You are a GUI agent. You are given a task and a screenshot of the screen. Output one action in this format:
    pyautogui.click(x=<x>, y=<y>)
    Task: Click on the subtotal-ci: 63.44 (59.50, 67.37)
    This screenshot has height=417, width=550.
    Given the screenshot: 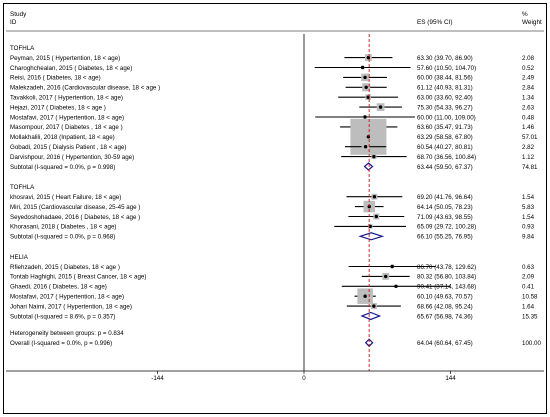 What is the action you would take?
    pyautogui.click(x=445, y=167)
    